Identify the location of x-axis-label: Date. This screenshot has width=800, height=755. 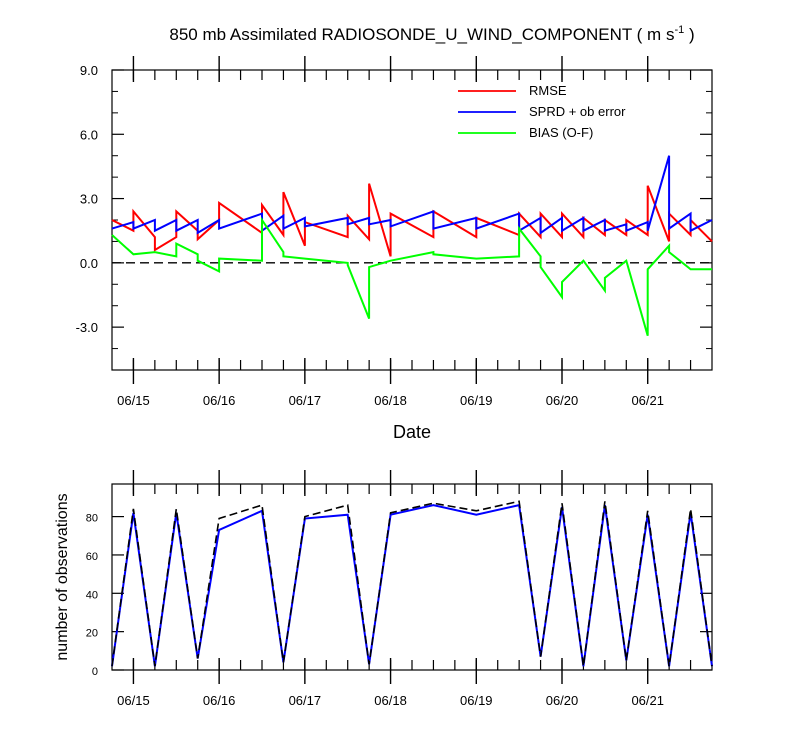
(412, 432).